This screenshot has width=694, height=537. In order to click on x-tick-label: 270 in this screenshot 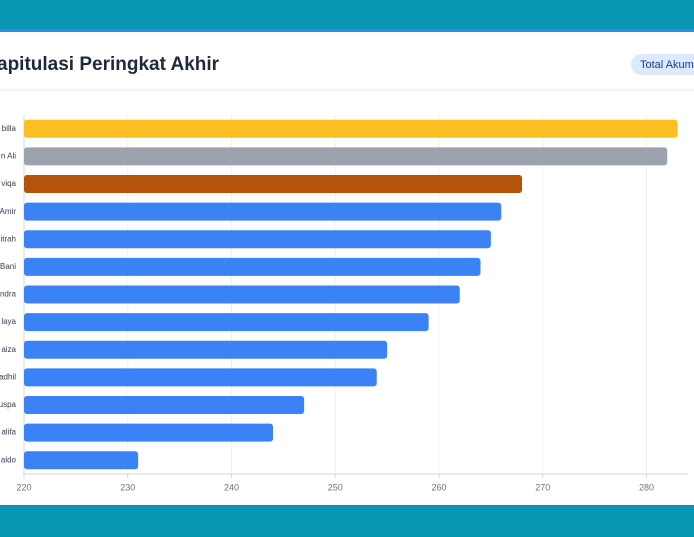, I will do `click(542, 487)`.